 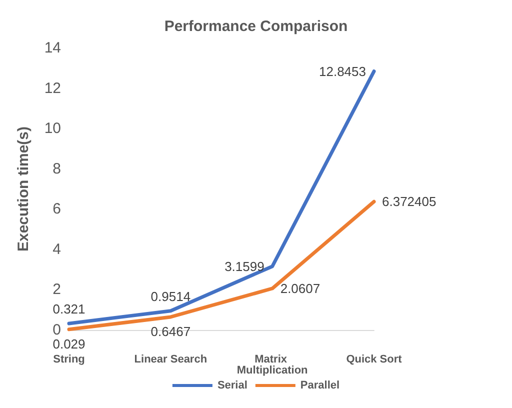 I want to click on y-tick-label: 2, so click(x=56, y=289).